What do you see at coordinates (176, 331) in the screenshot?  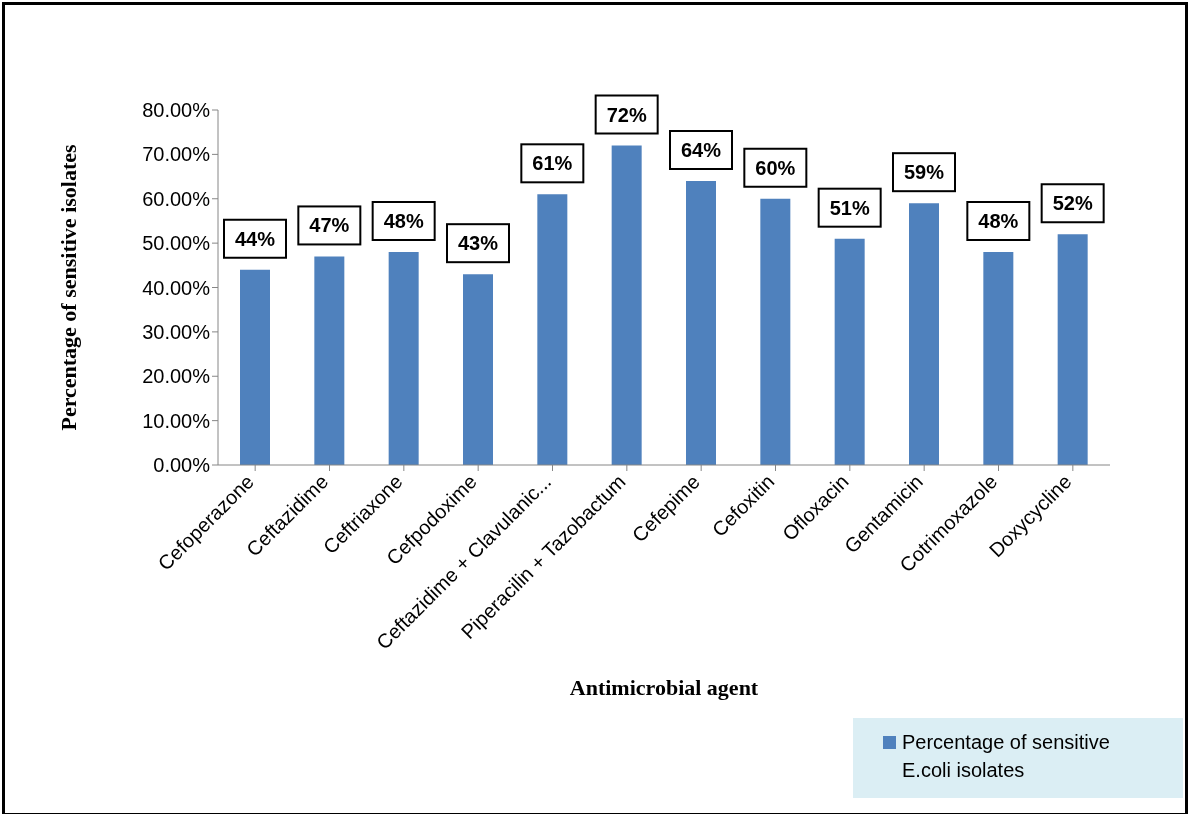 I see `y-tick-label: 30.00%` at bounding box center [176, 331].